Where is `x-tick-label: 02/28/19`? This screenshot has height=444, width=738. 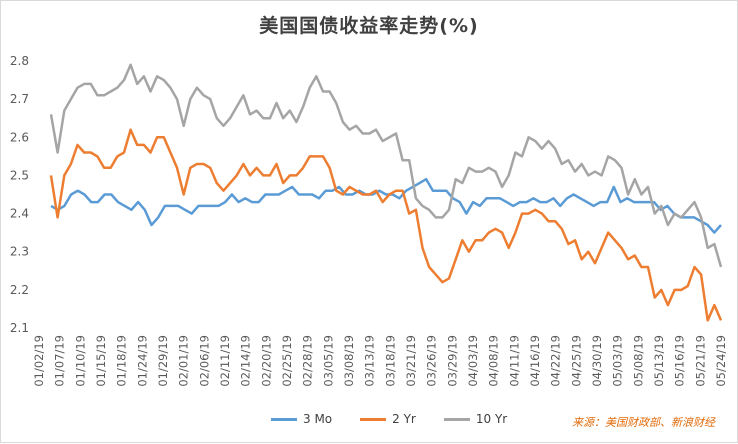 x-tick-label: 02/28/19 is located at coordinates (308, 361).